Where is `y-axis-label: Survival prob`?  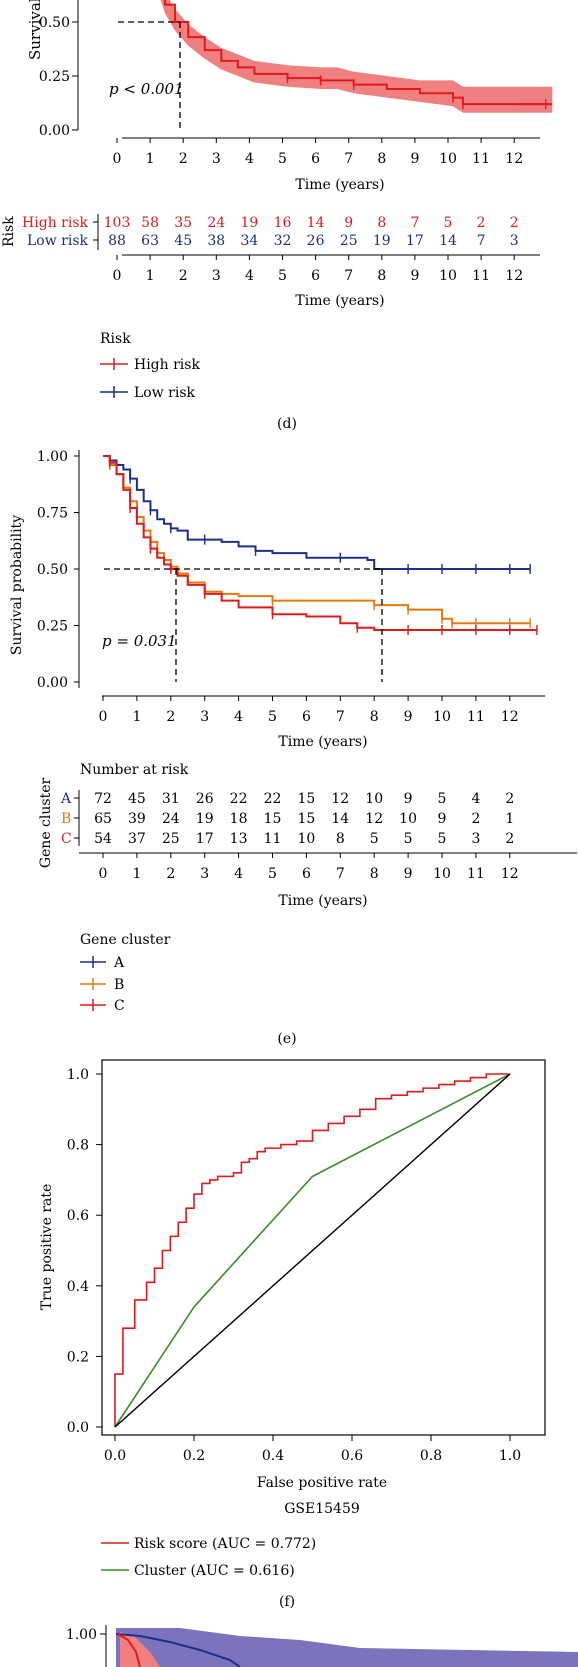
y-axis-label: Survival prob is located at coordinates (35, 30).